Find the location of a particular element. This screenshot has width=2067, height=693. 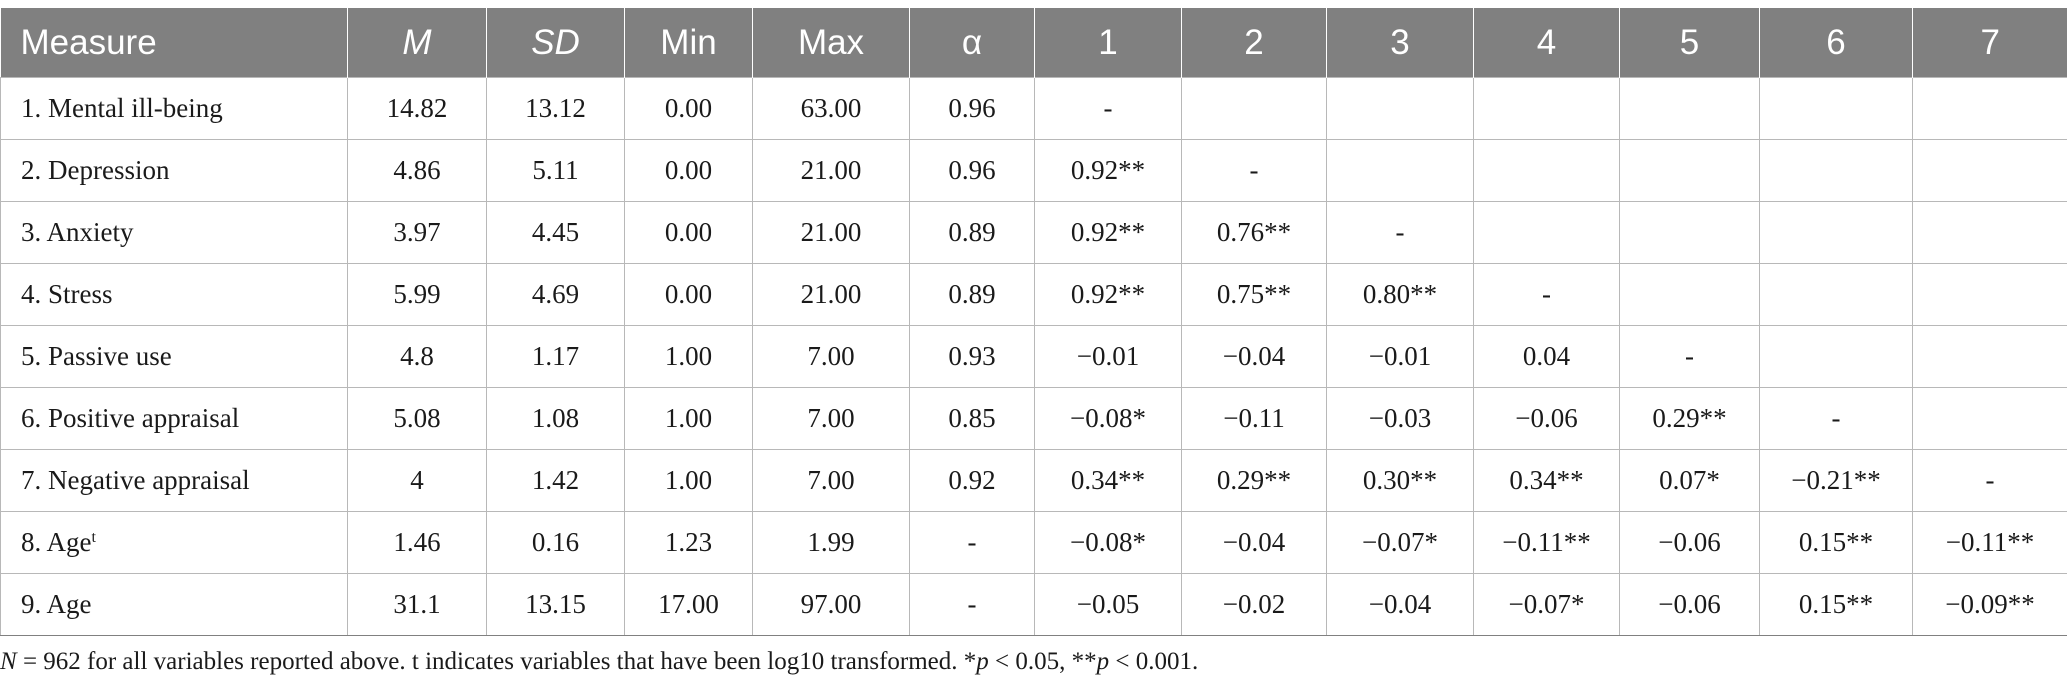

header-mean: M is located at coordinates (417, 43).